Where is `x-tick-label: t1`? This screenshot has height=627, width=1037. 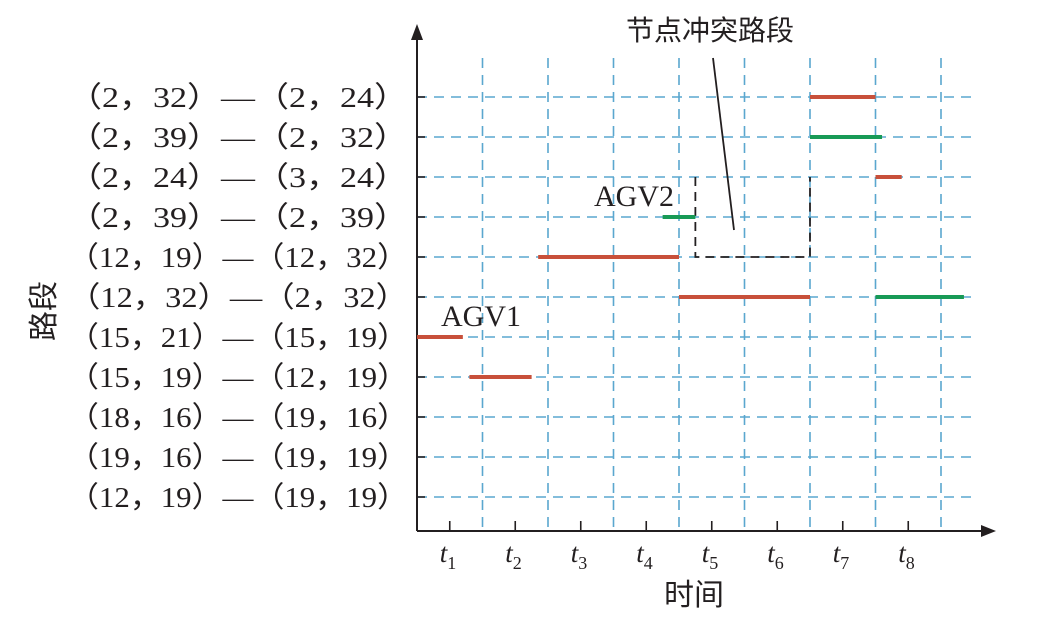 x-tick-label: t1 is located at coordinates (448, 555).